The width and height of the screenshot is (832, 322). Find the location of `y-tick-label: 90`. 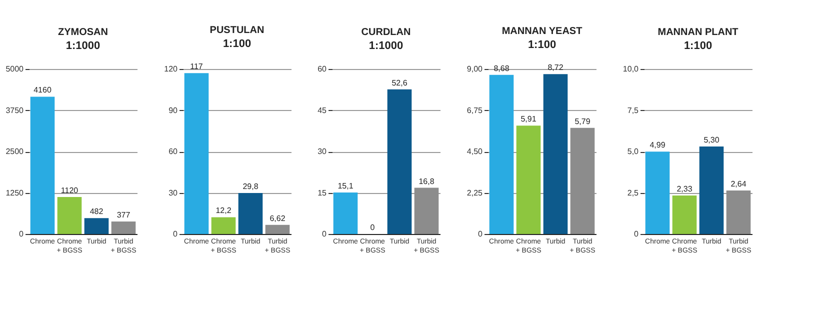

y-tick-label: 90 is located at coordinates (173, 110).